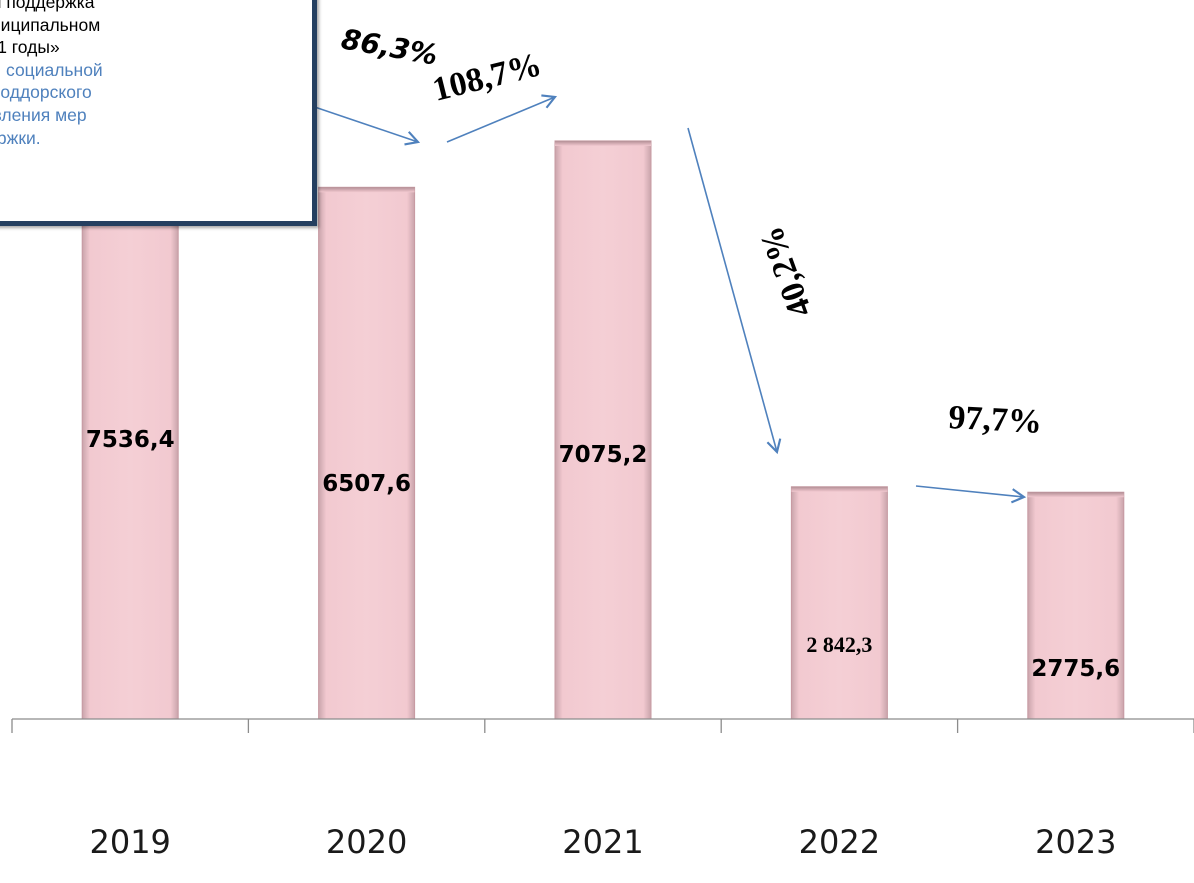 This screenshot has width=1194, height=883. I want to click on bar-2020, so click(367, 453).